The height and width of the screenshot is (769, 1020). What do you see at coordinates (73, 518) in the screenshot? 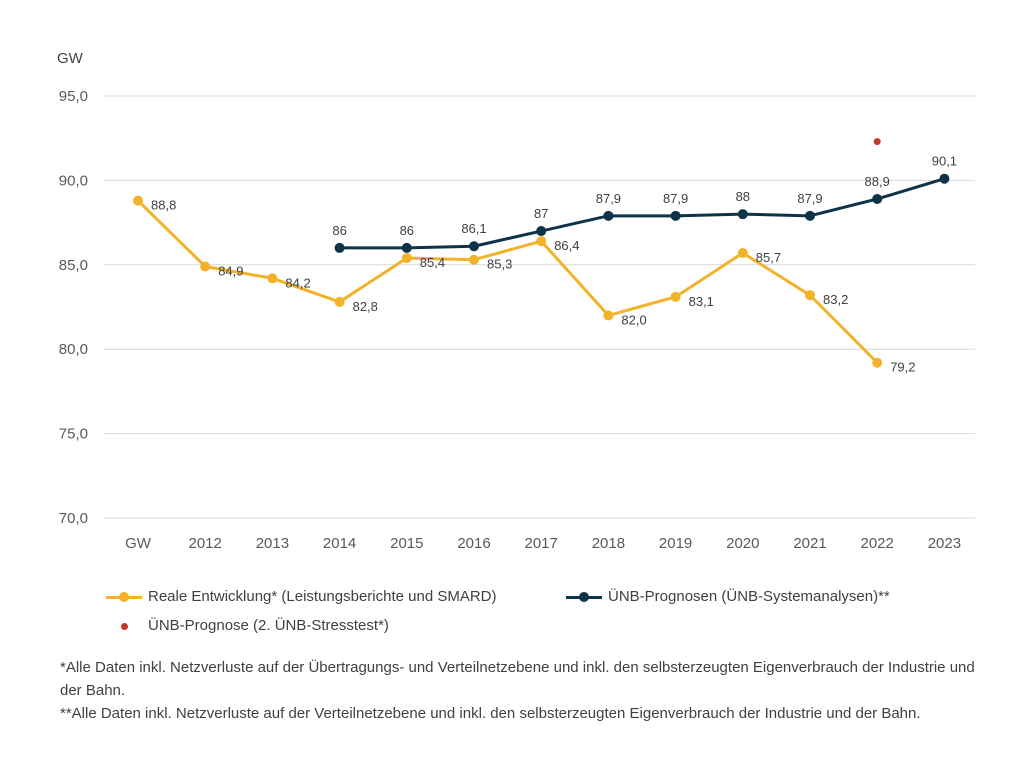
I see `y-tick-label: 70,0` at bounding box center [73, 518].